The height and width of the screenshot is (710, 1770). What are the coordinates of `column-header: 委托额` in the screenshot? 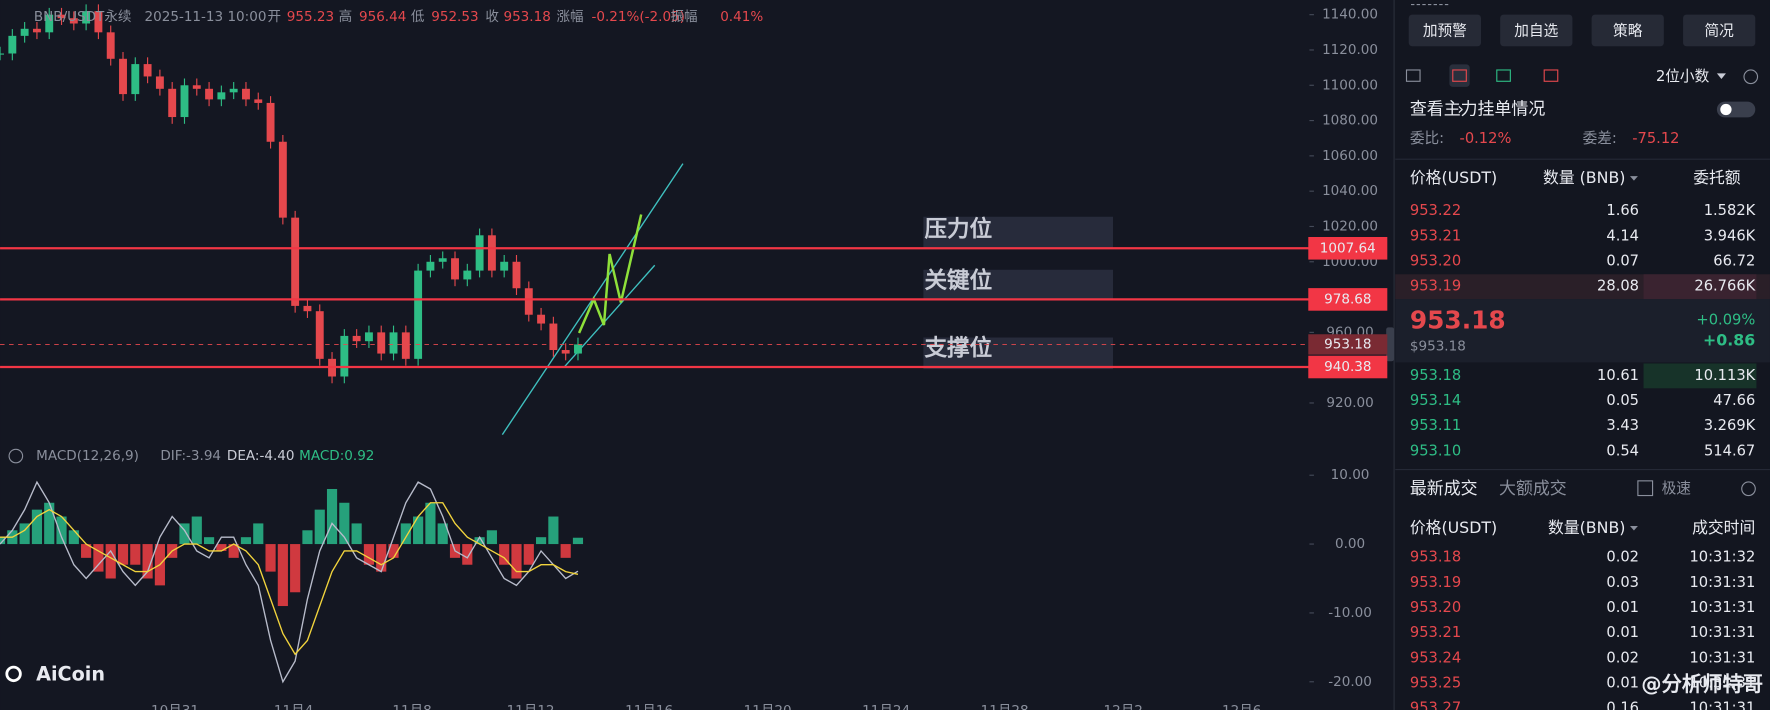 It's located at (1717, 177).